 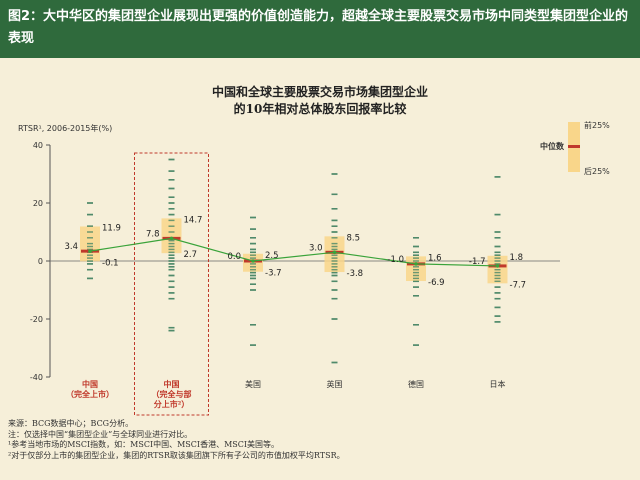 I want to click on legend-median-bar, so click(x=574, y=146).